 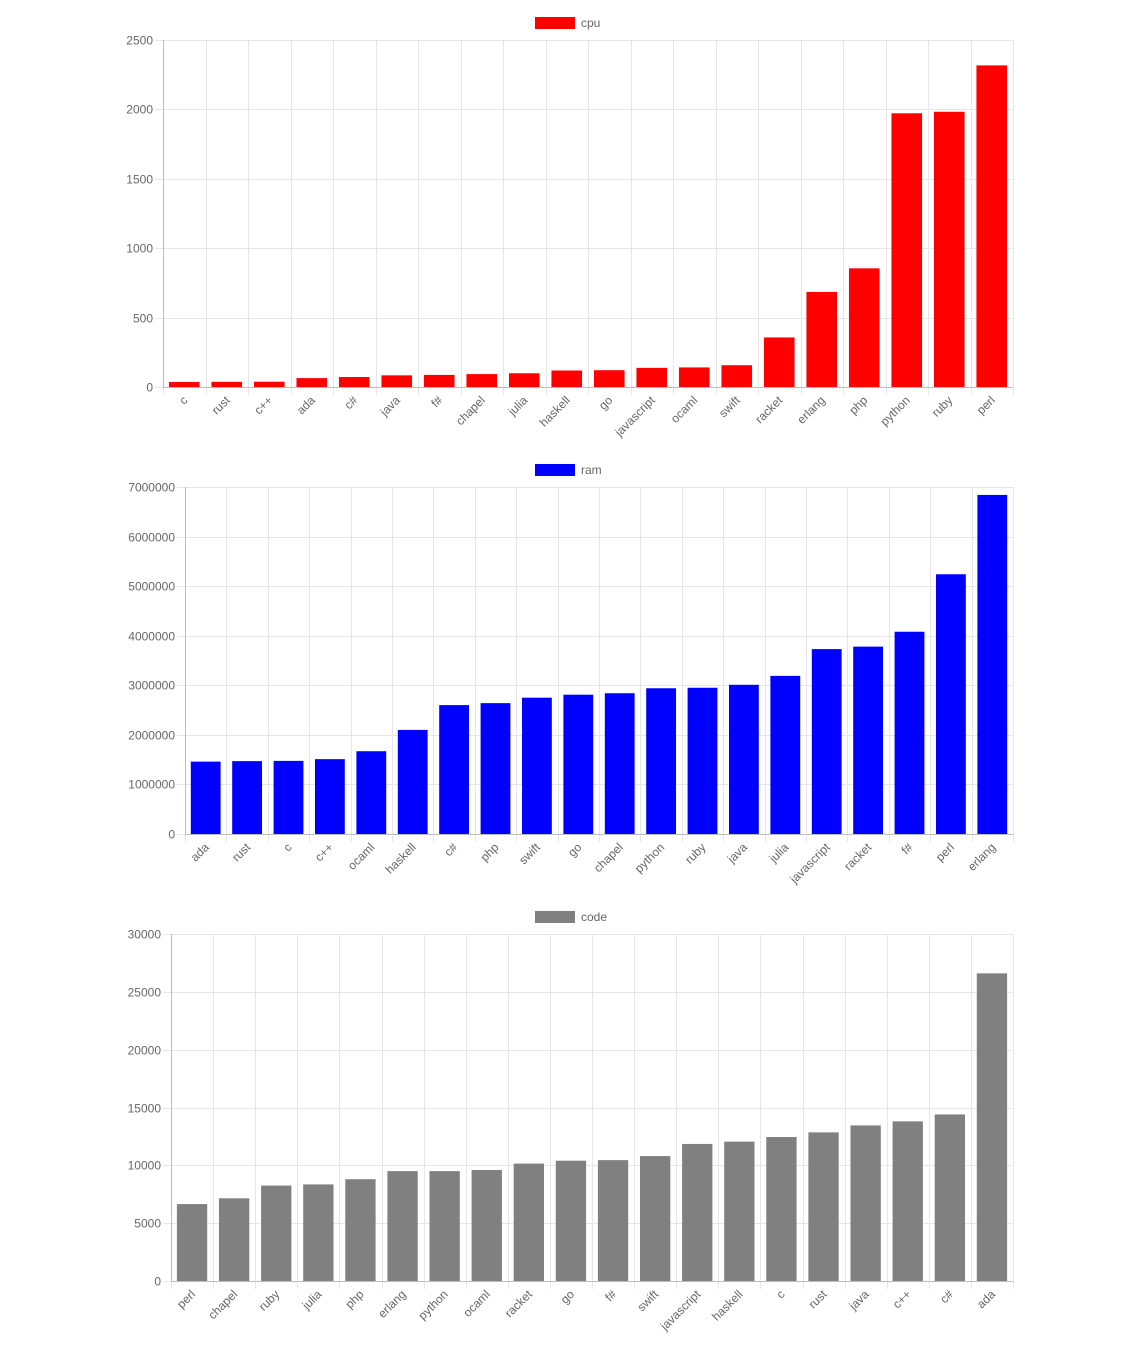 I want to click on ram-x-tick-label: c#, so click(x=450, y=849).